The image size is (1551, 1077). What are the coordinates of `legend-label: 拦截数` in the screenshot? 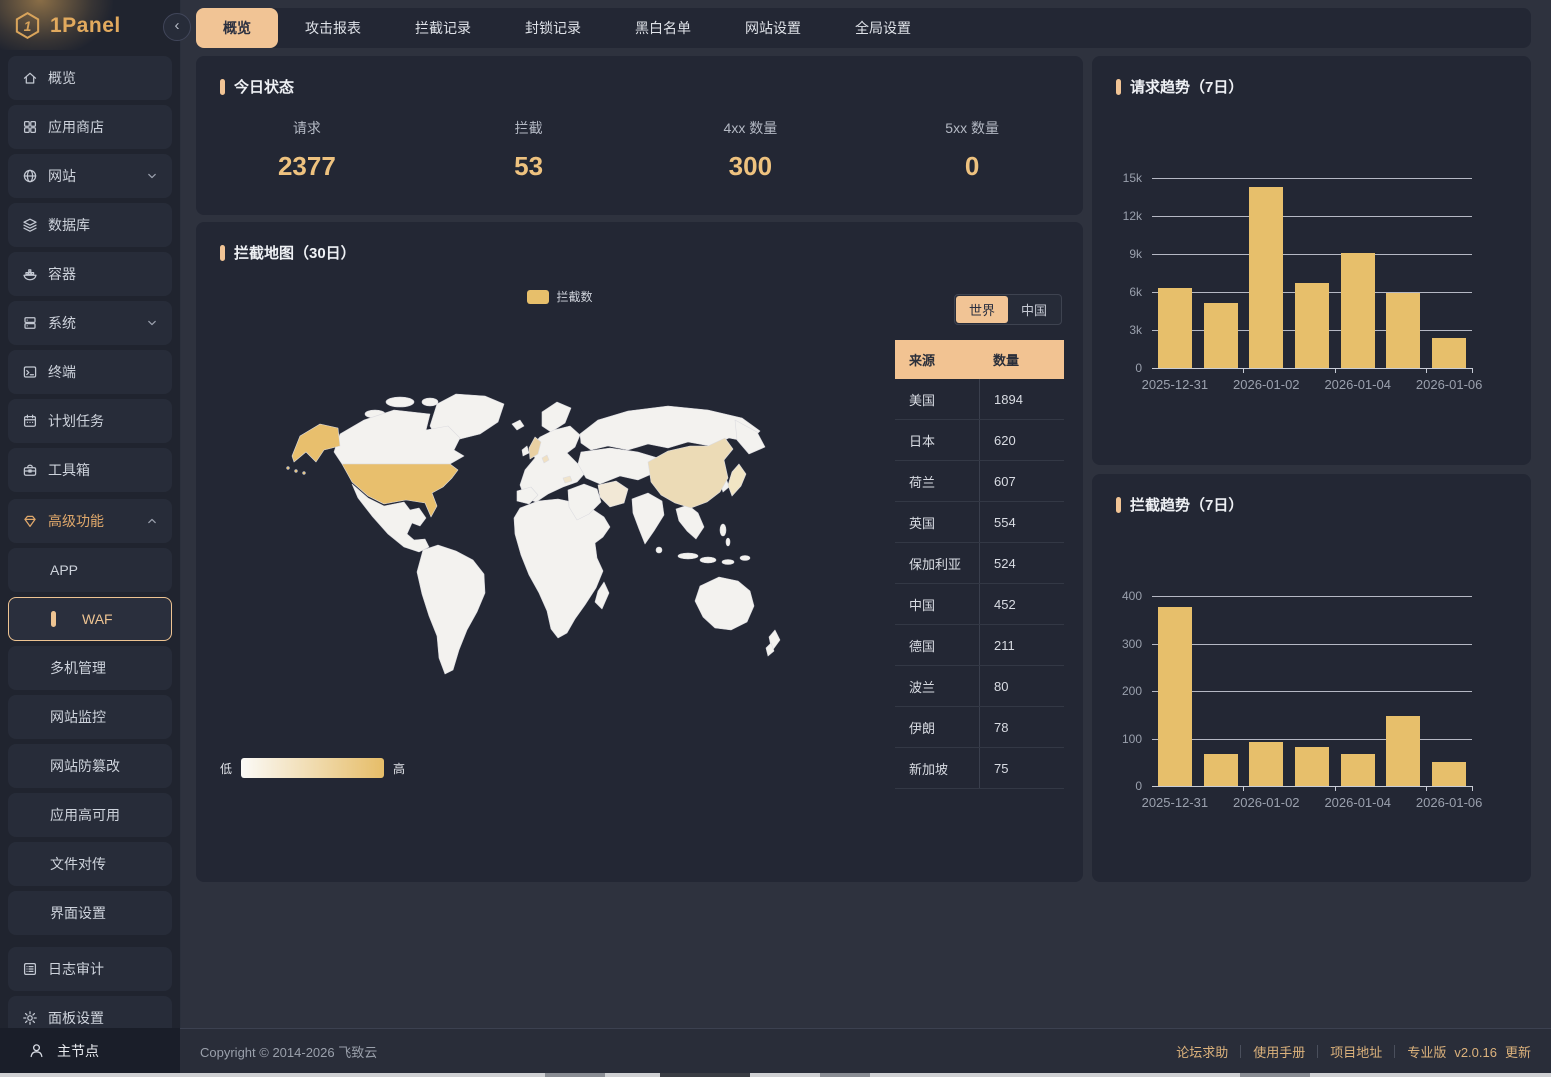 It's located at (574, 297).